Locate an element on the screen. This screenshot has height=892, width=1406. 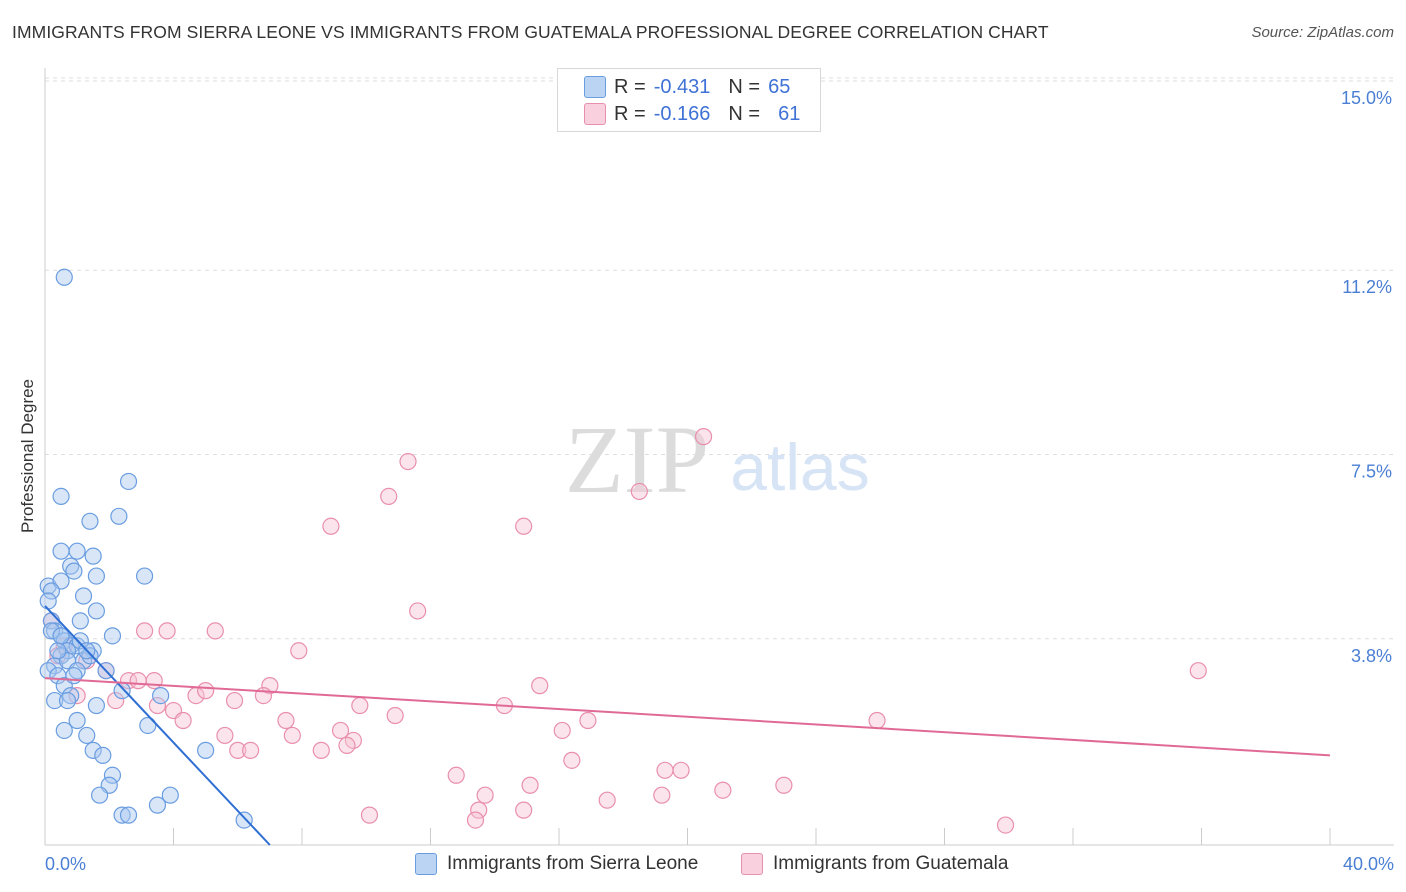
legend-n-value-blue: 65 is located at coordinates (779, 86).